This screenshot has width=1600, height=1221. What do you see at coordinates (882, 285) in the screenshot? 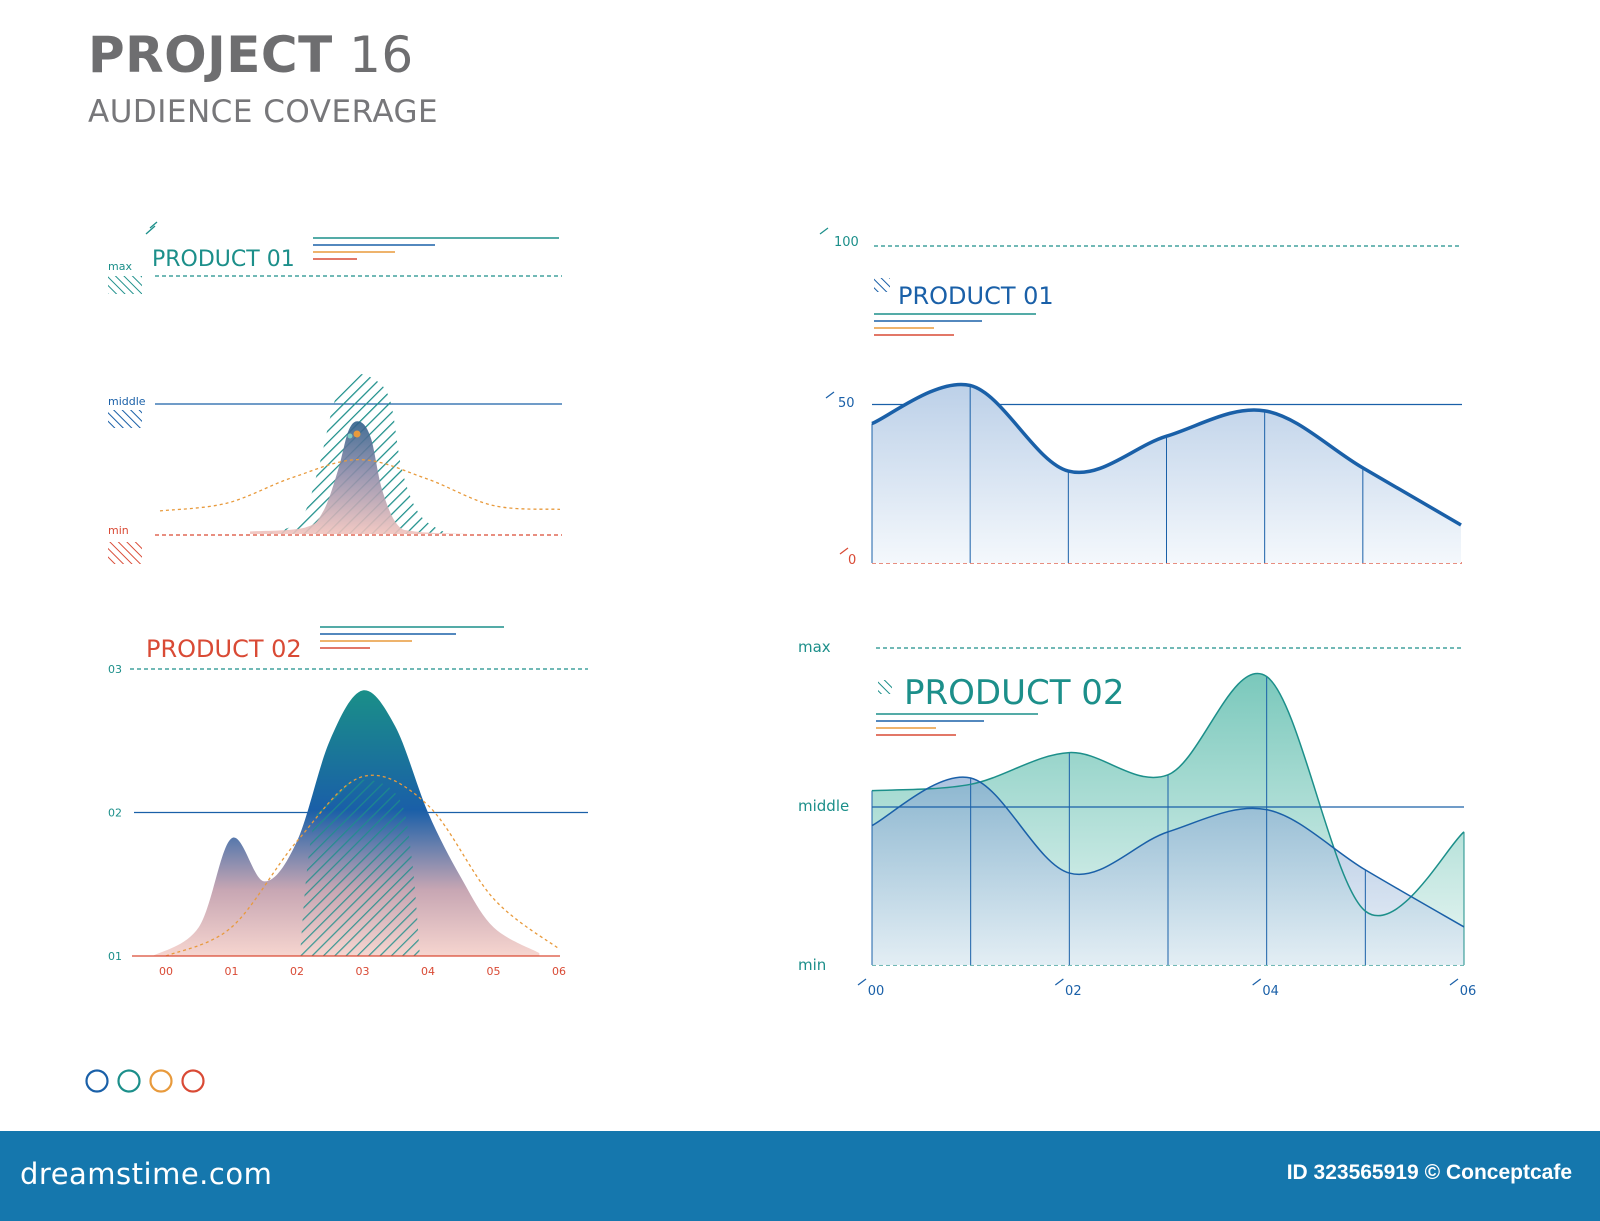
I see `chart3-title-swatch` at bounding box center [882, 285].